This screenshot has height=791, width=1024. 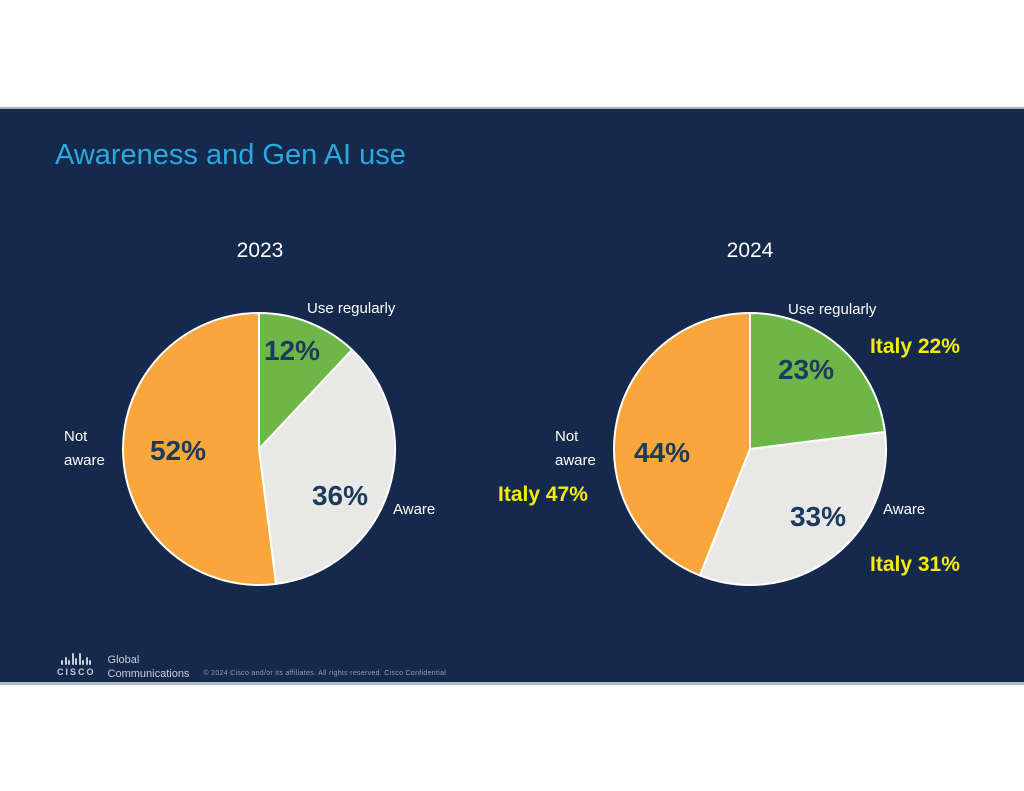 I want to click on chart-2024-year-title: 2024, so click(x=750, y=250).